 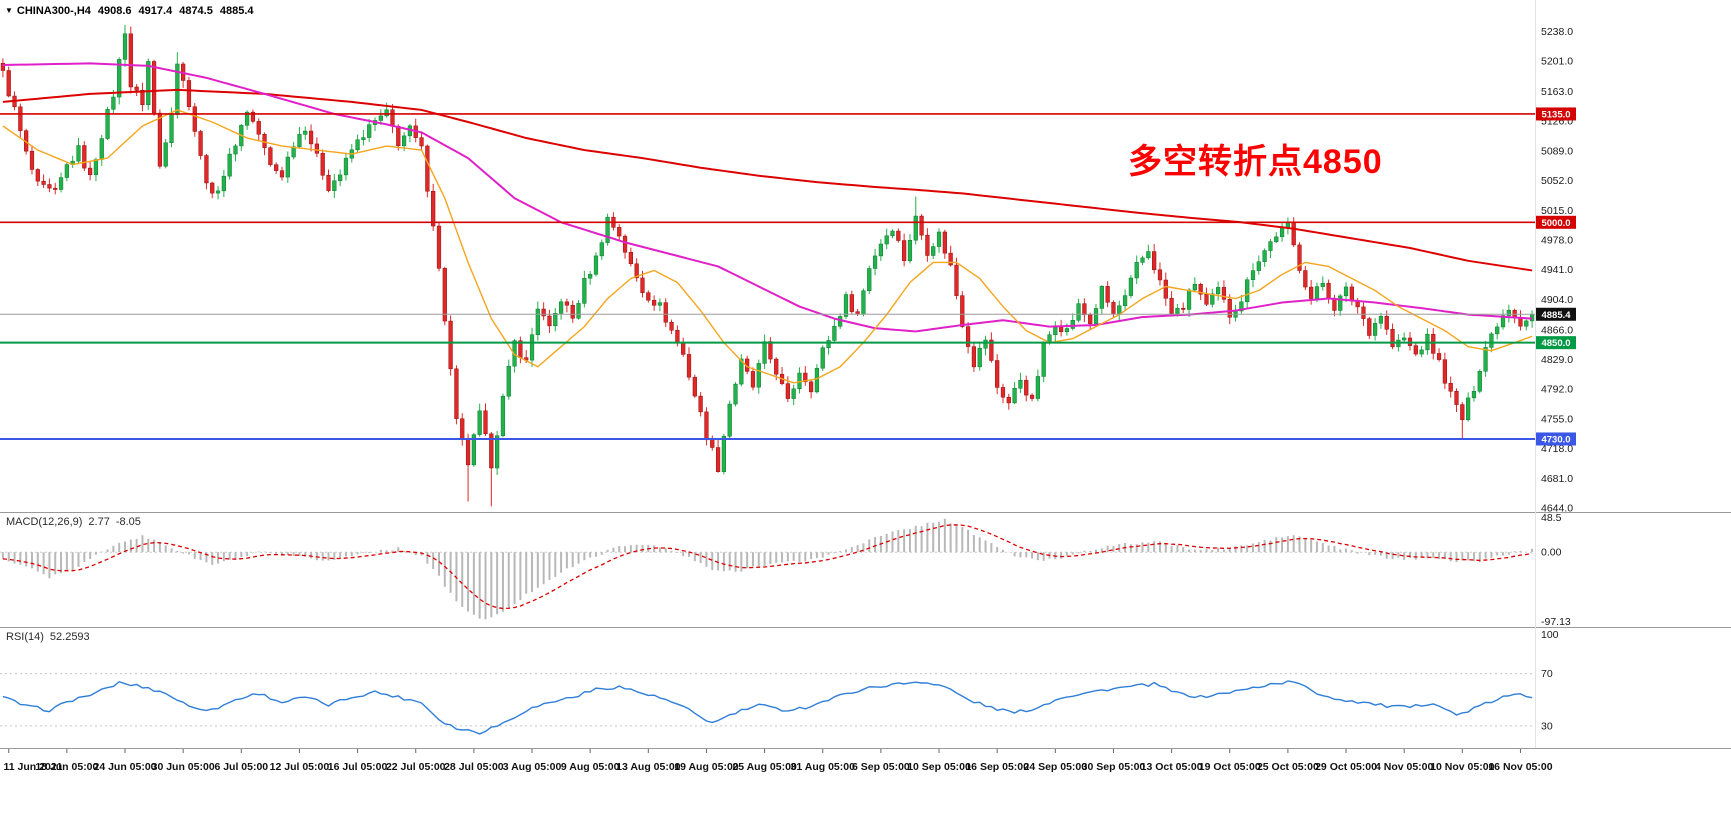 What do you see at coordinates (1557, 151) in the screenshot?
I see `price-tick-label: 5089.0` at bounding box center [1557, 151].